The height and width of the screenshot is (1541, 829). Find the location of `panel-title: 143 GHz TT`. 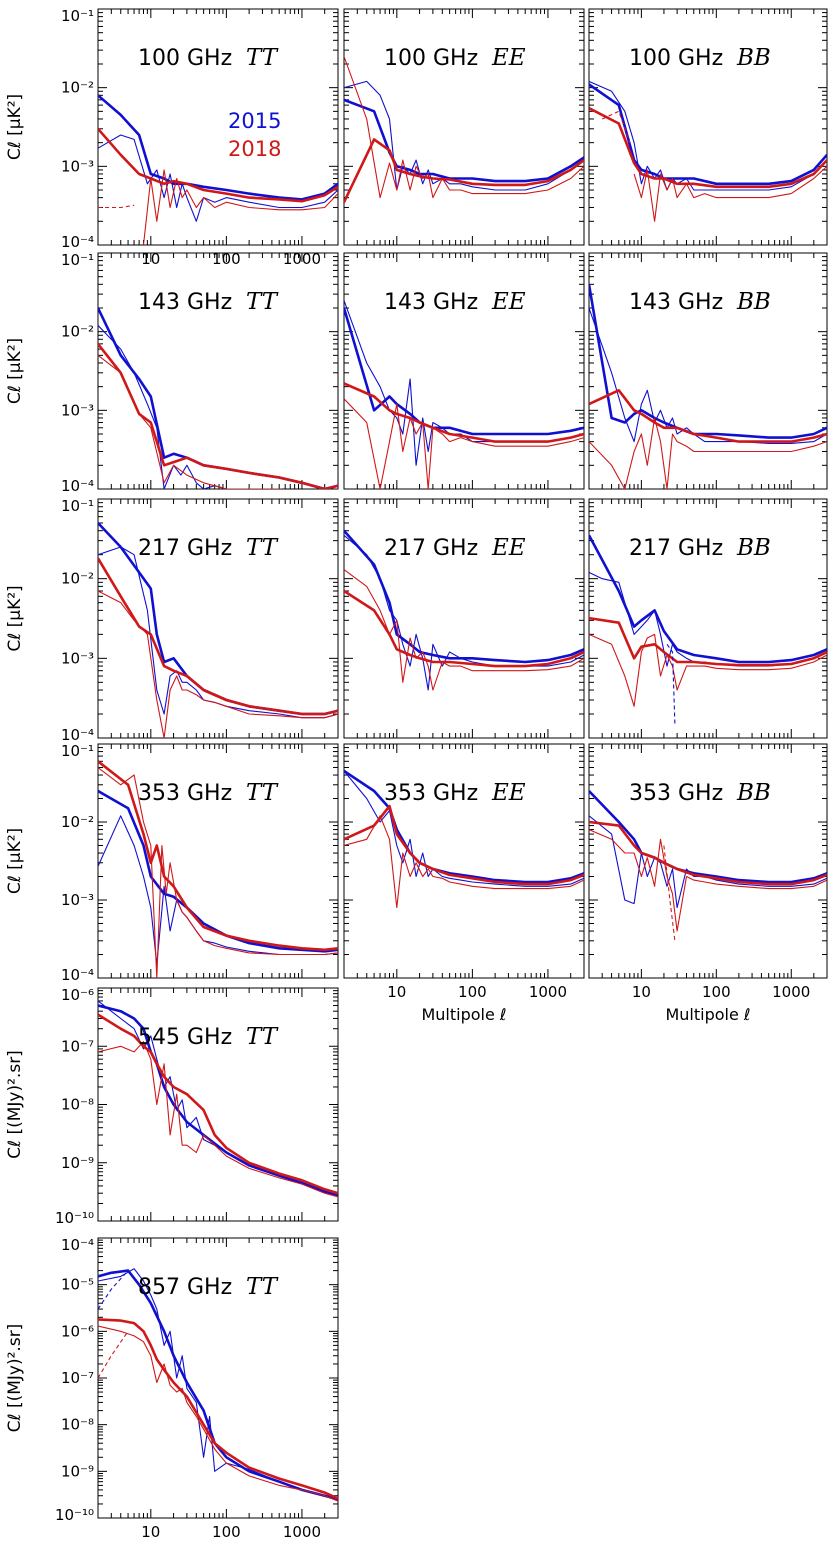

panel-title: 143 GHz TT is located at coordinates (208, 302).